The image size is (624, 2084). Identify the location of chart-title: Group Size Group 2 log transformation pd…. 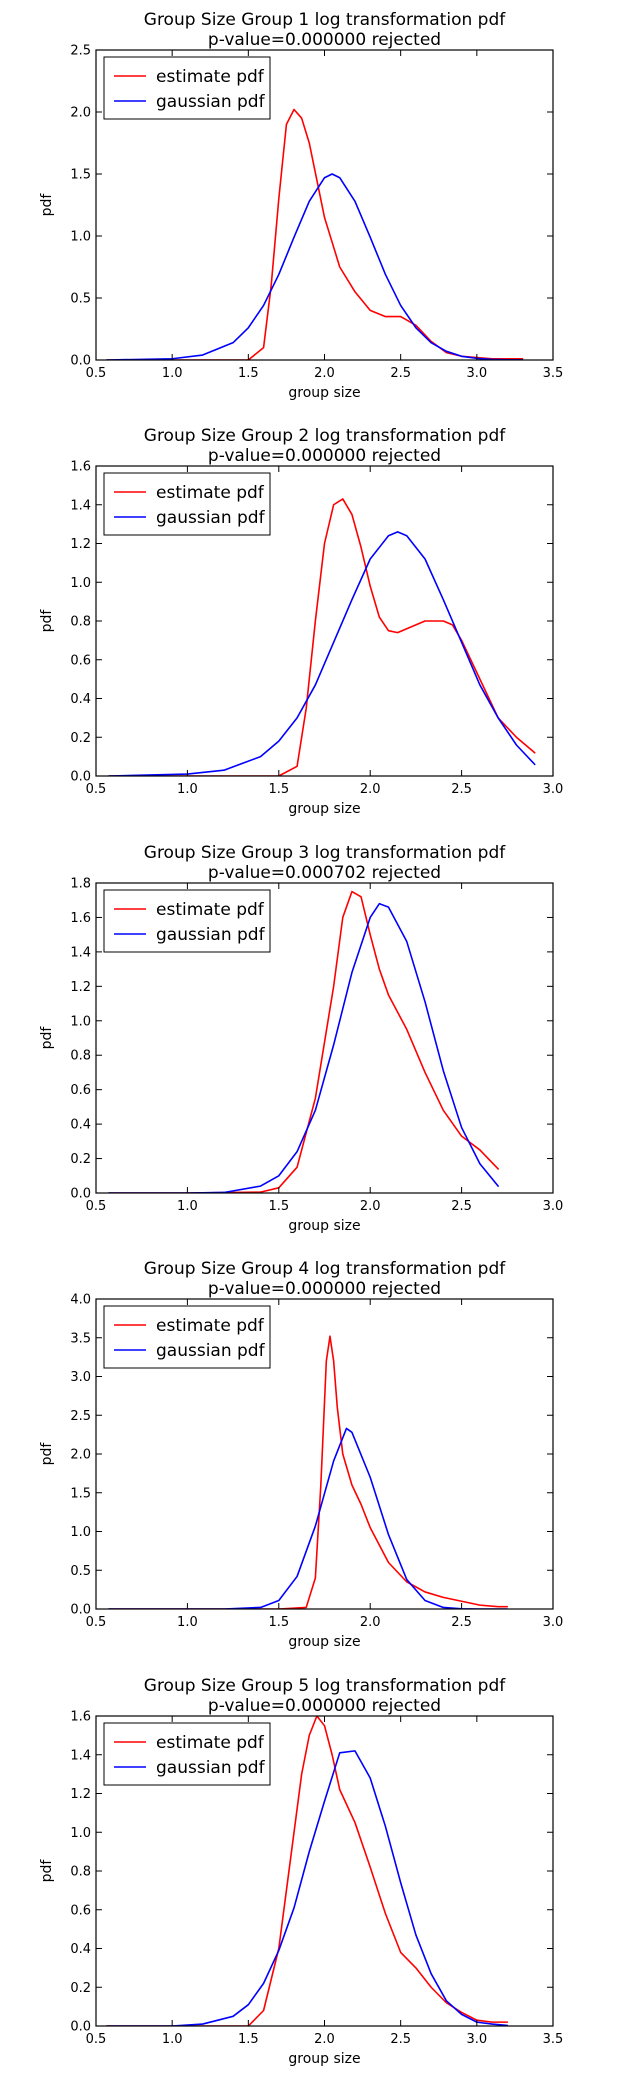
(325, 436).